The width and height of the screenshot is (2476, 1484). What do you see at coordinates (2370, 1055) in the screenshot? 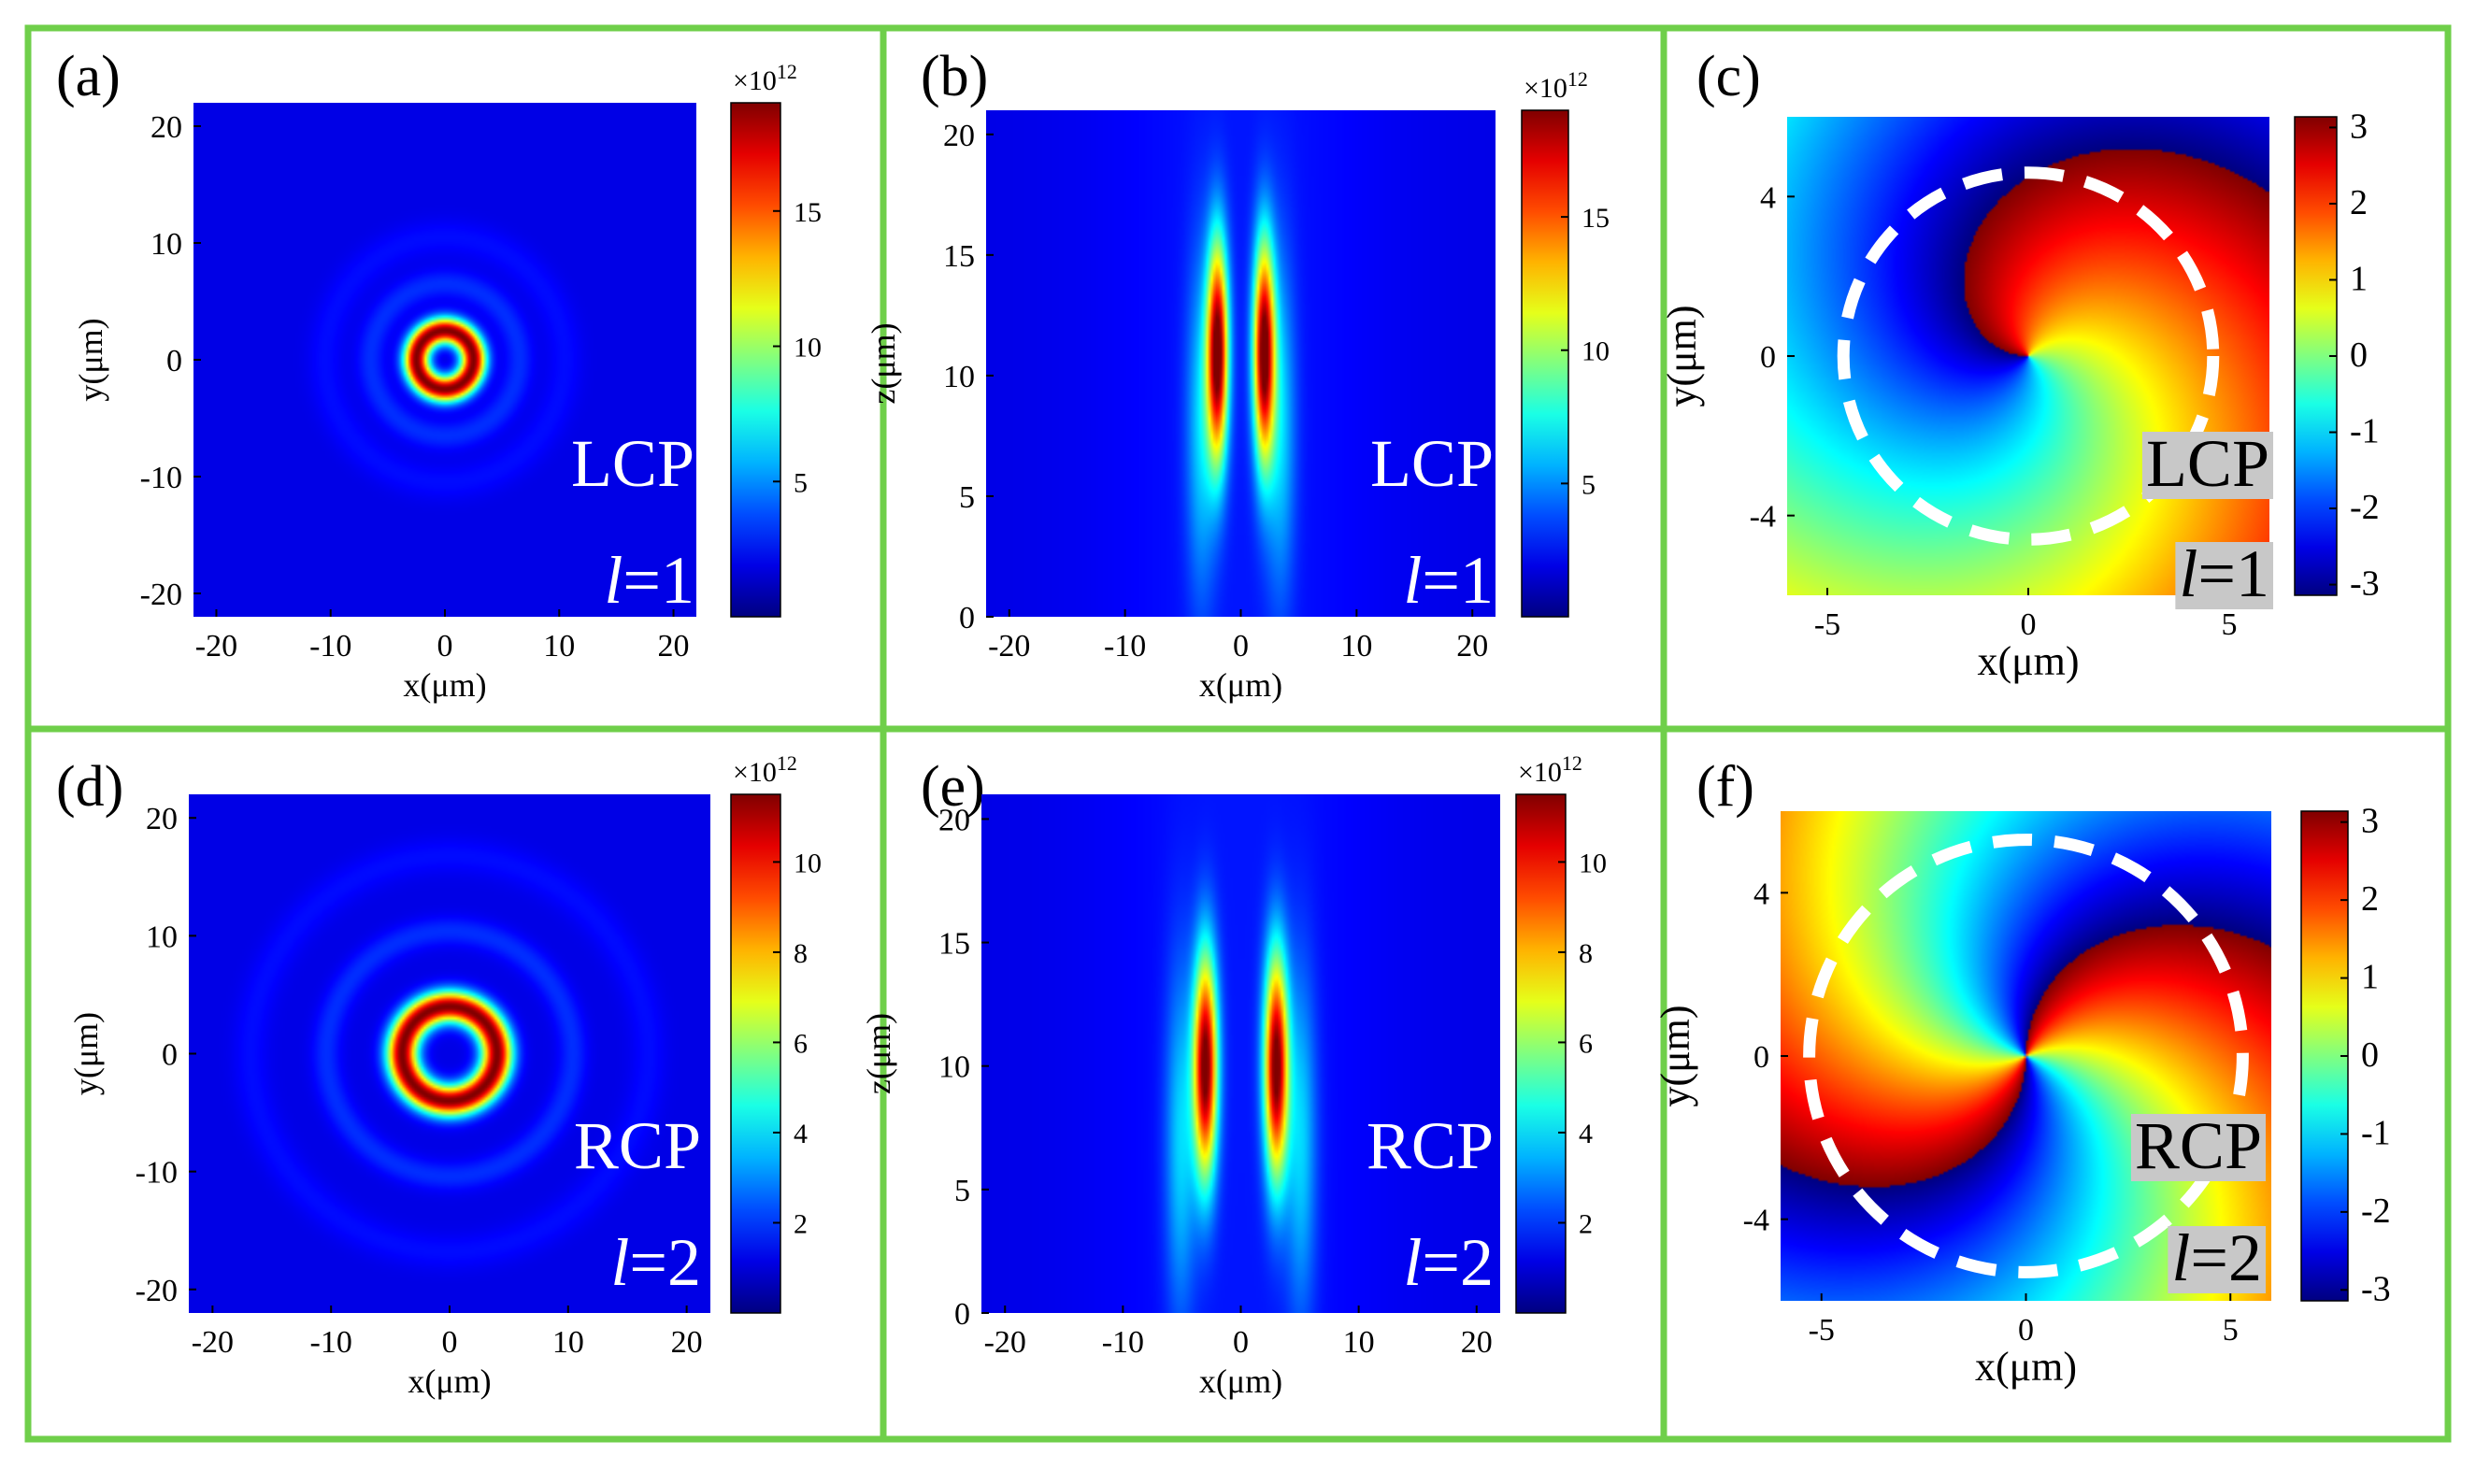
I see `colorbar-tick-label: 0` at bounding box center [2370, 1055].